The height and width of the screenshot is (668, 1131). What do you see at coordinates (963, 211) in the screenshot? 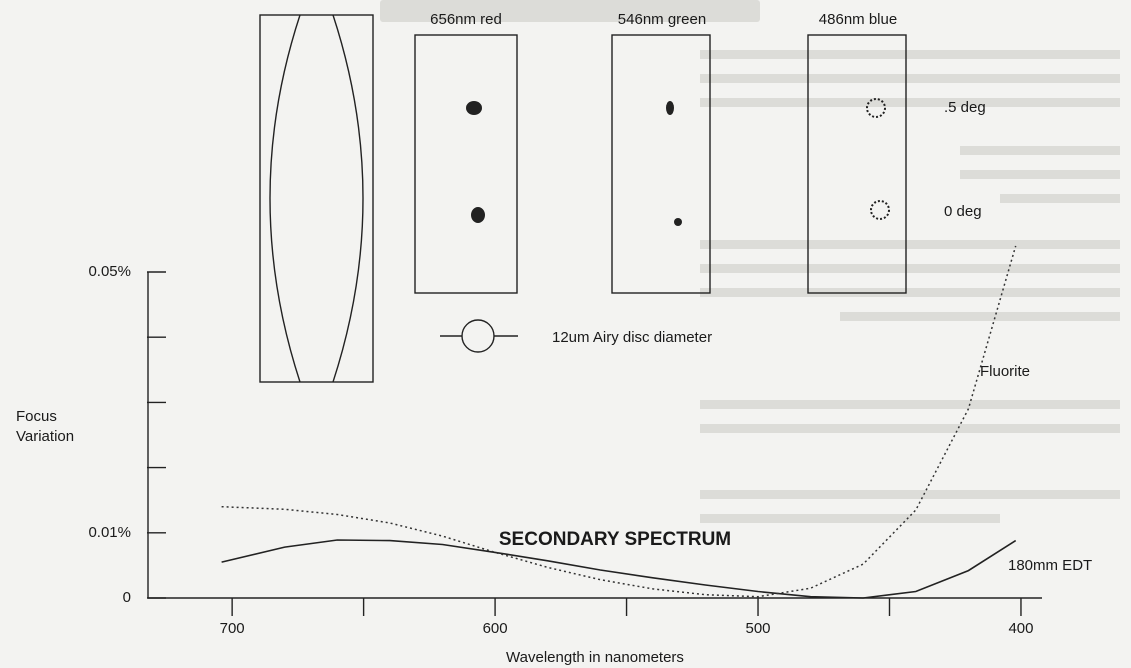
I see `field-label: 0 deg` at bounding box center [963, 211].